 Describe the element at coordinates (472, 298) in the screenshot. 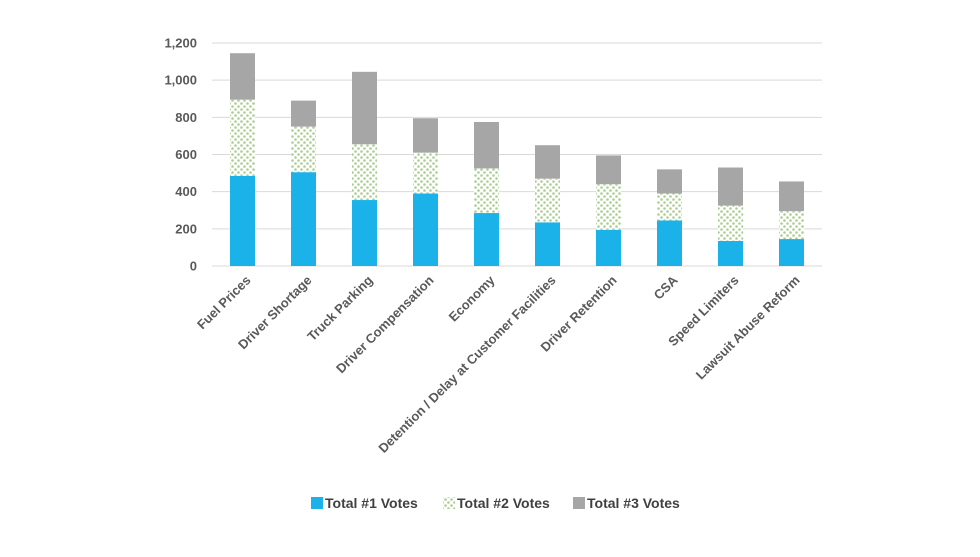

I see `x-category-label: Economy` at that location.